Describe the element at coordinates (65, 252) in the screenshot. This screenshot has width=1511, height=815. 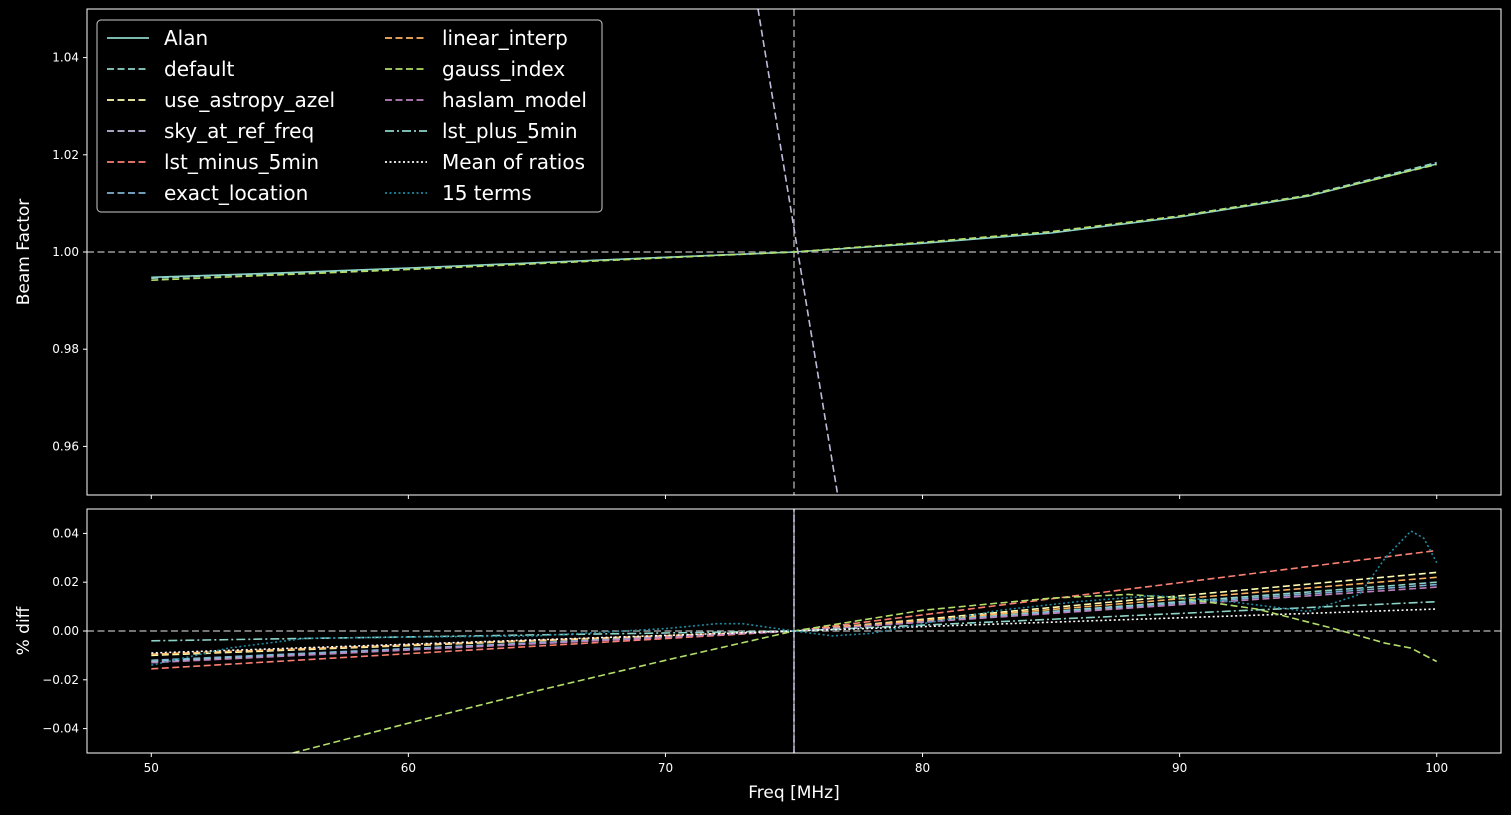
I see `y-tick-label: 1.00` at that location.